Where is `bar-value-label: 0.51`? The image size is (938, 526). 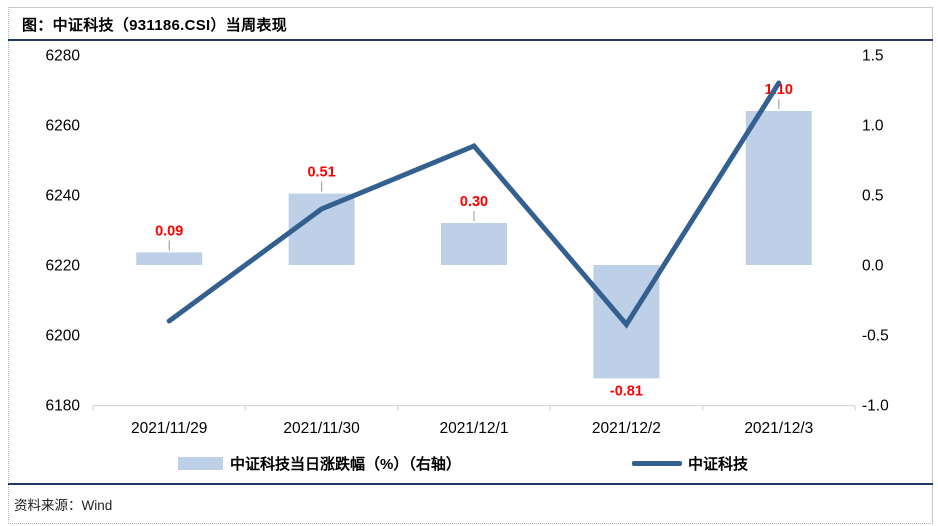
bar-value-label: 0.51 is located at coordinates (321, 173).